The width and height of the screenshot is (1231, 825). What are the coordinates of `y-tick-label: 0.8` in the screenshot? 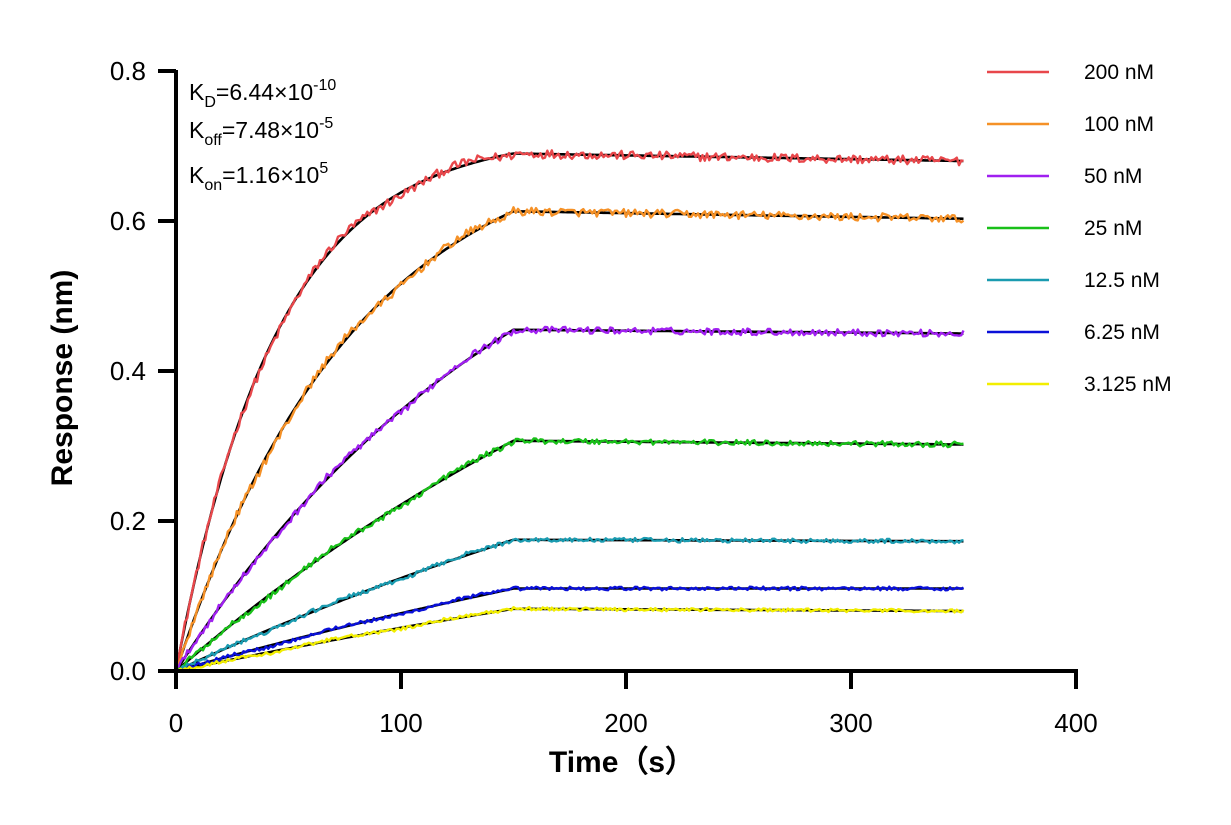 It's located at (128, 71).